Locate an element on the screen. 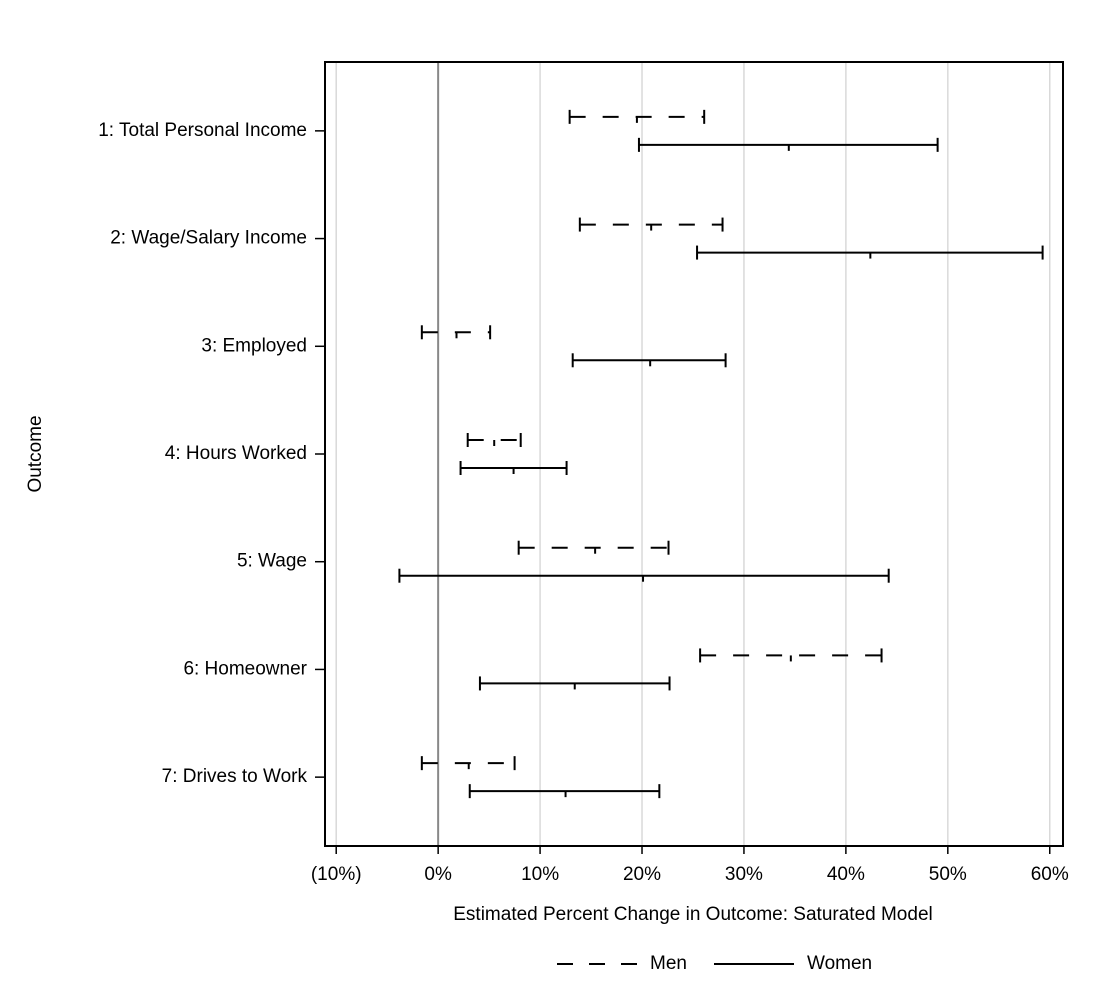 The image size is (1093, 1005). x-tick-label: 30% is located at coordinates (744, 874).